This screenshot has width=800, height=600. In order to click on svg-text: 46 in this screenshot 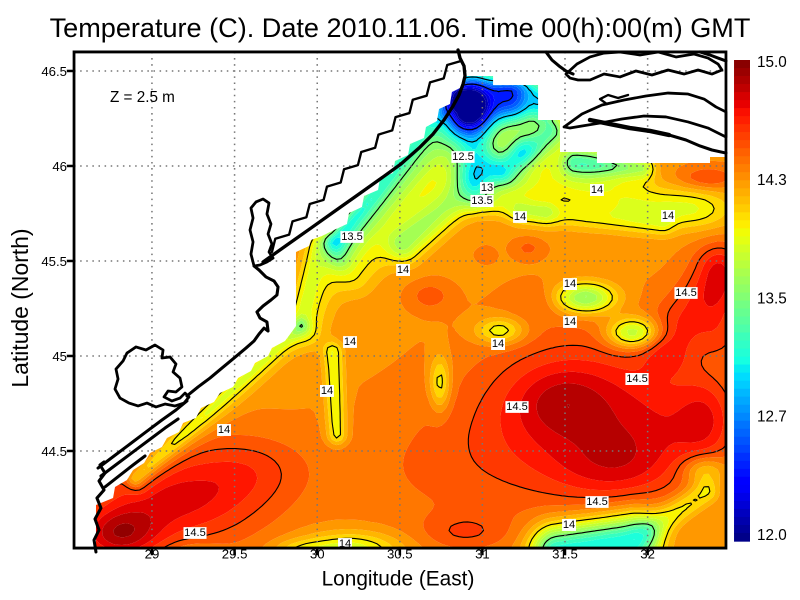, I will do `click(59, 166)`.